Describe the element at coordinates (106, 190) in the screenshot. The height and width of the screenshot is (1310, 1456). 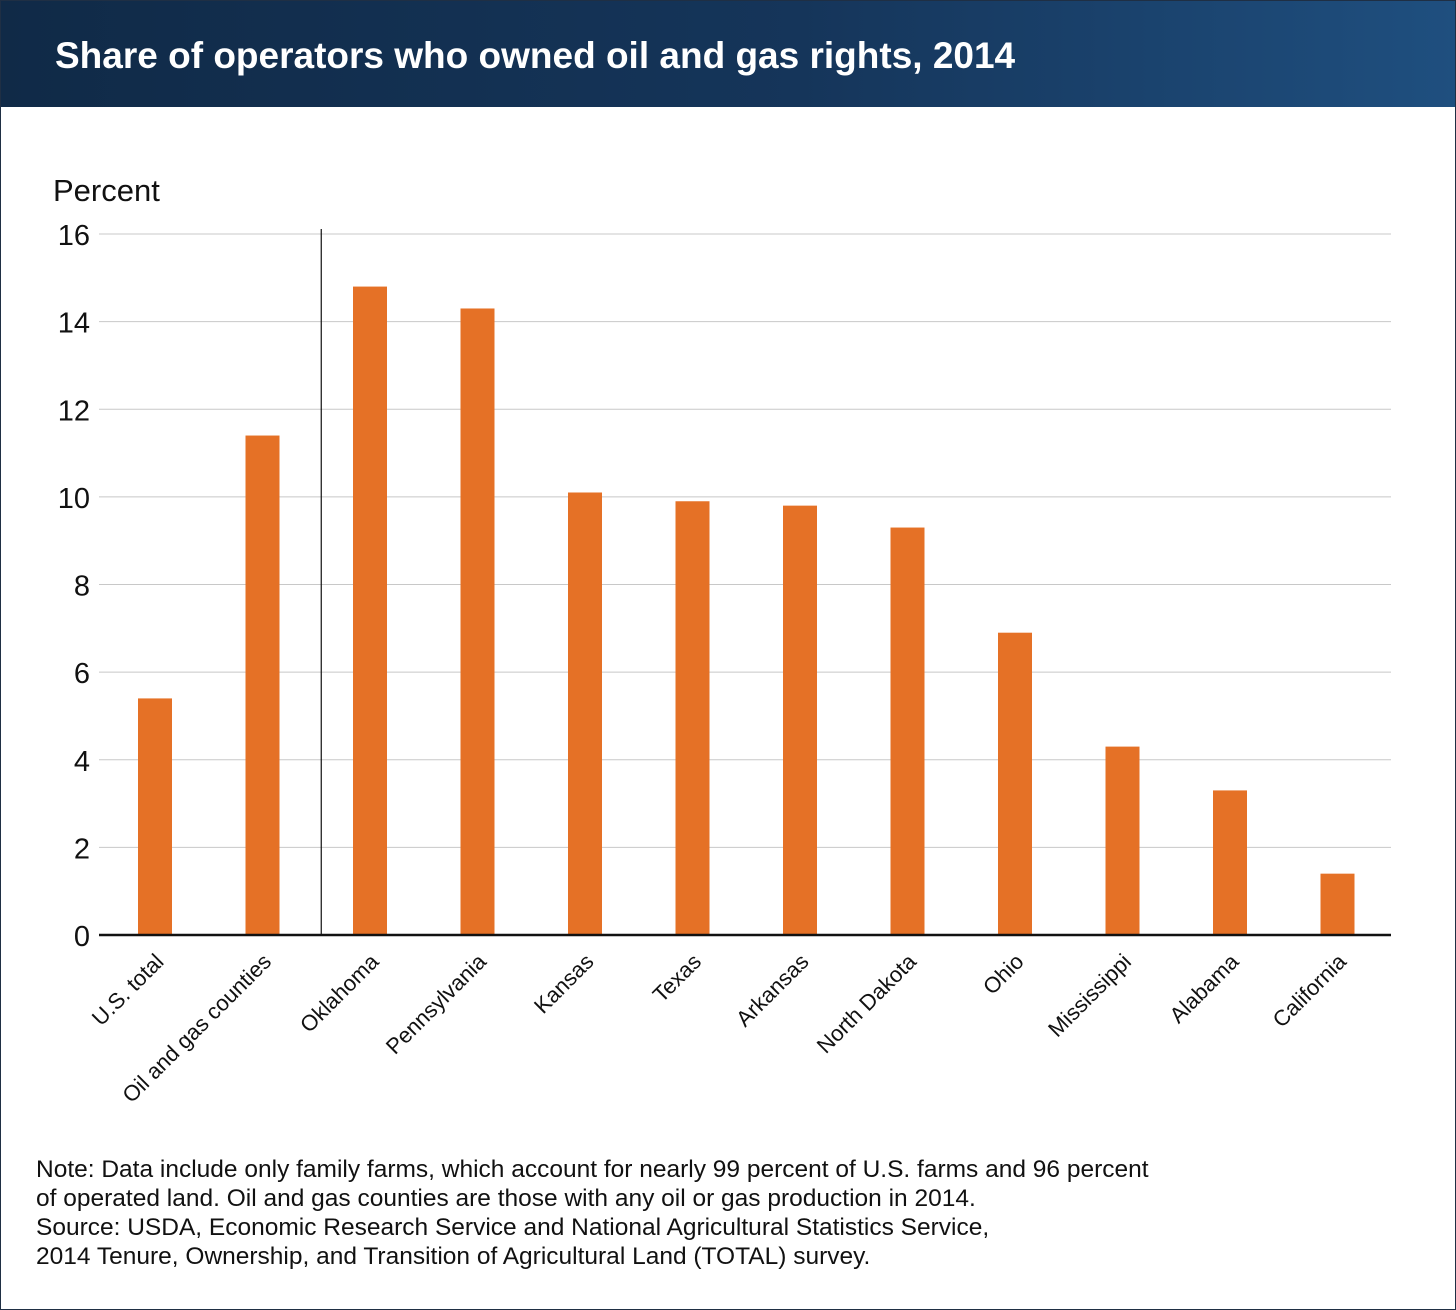
I see `y-axis-label: Percent` at that location.